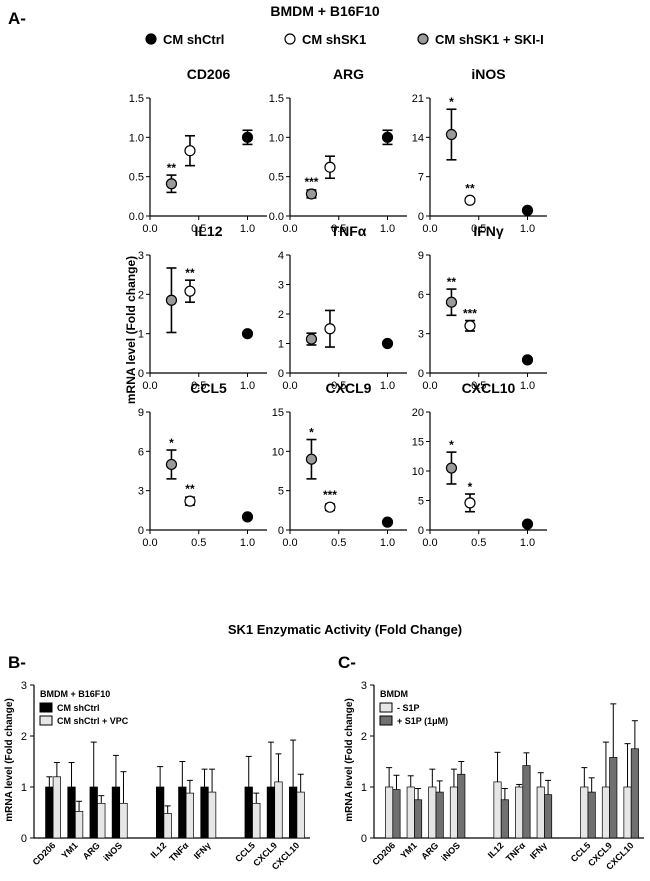 The image size is (650, 881). I want to click on panel-a-ylabel: mRNA level (Fold change), so click(131, 330).